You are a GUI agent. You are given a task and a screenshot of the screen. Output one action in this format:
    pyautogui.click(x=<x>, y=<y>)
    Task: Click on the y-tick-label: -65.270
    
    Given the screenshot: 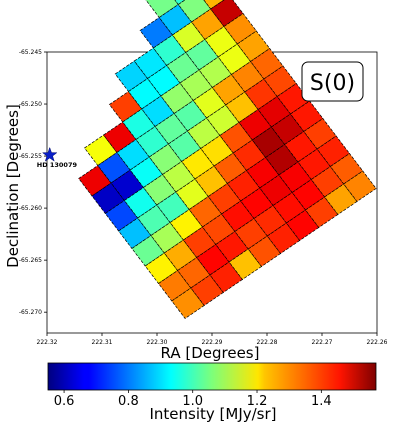 What is the action you would take?
    pyautogui.click(x=30, y=312)
    